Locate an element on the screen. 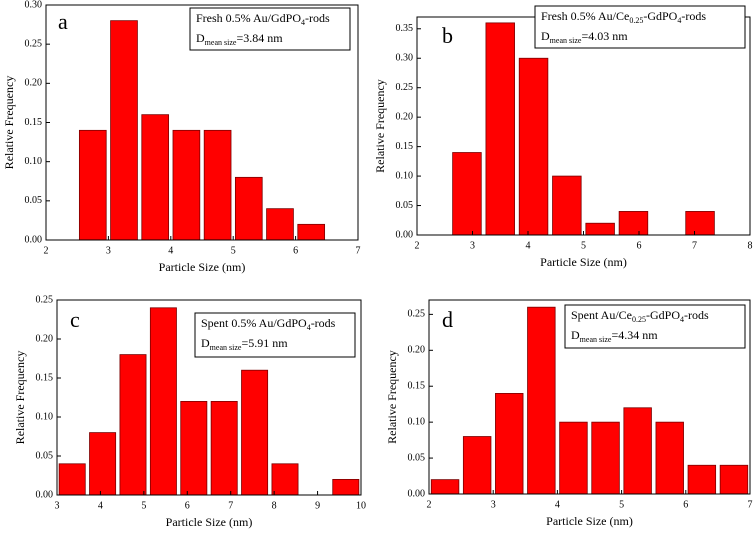 Image resolution: width=756 pixels, height=560 pixels. annotation-line: Dmean size=4.34 nm is located at coordinates (614, 336).